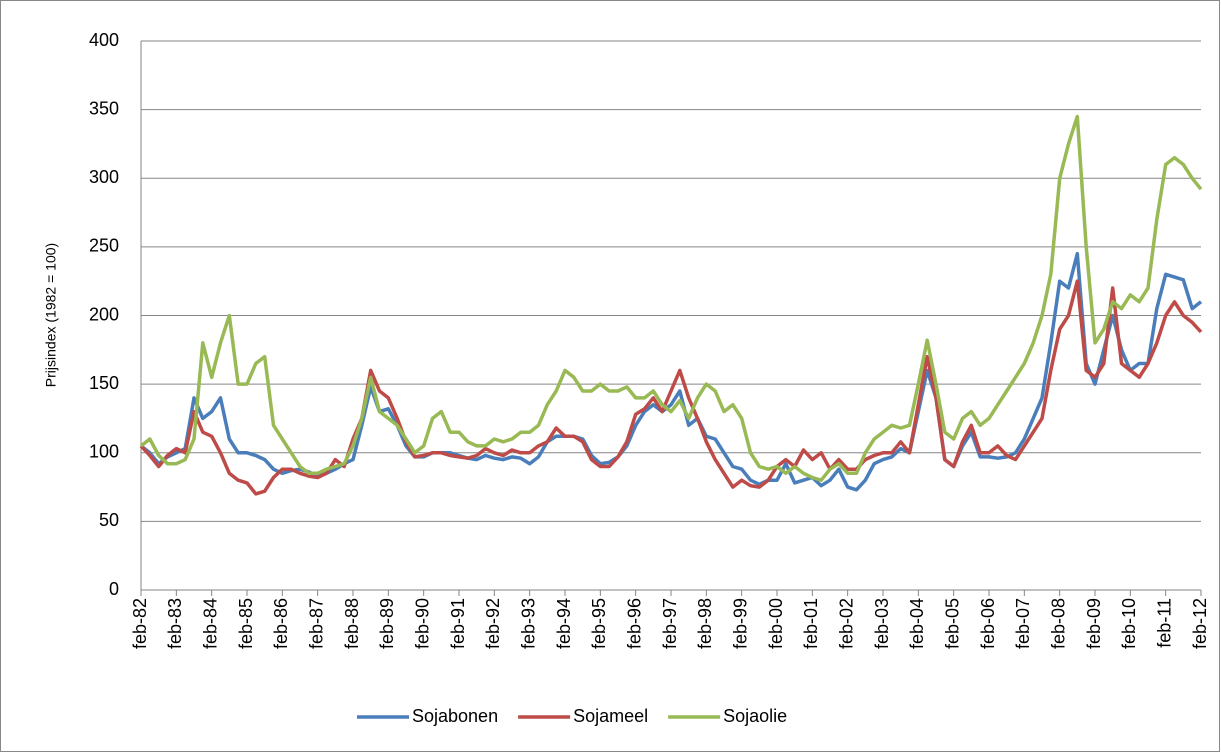 The width and height of the screenshot is (1221, 753). I want to click on x-tick-label: feb-99, so click(740, 623).